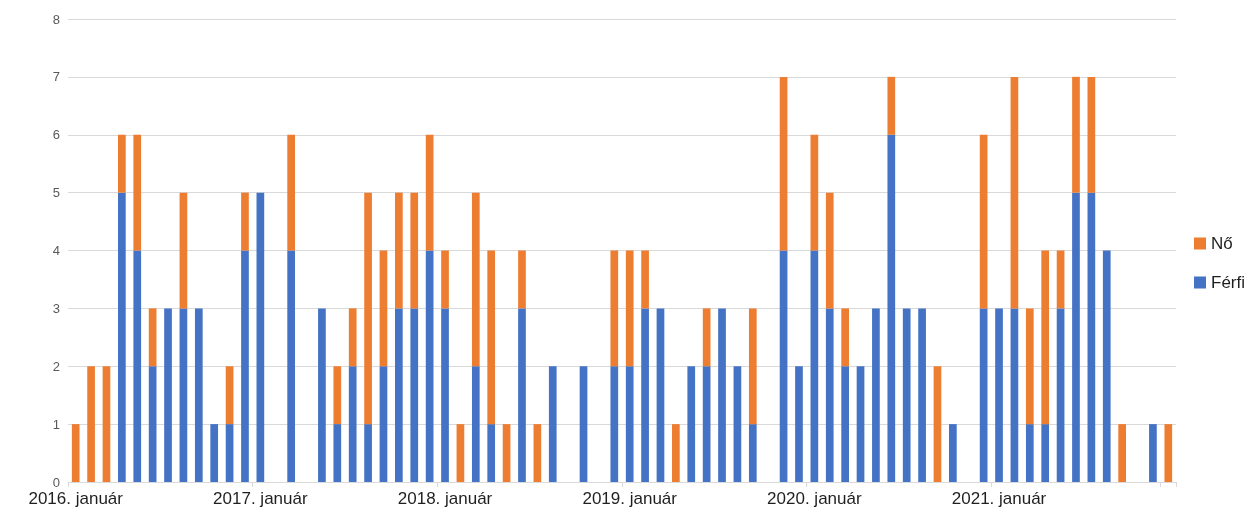 This screenshot has width=1250, height=526. I want to click on legend-label: Nő, so click(1222, 243).